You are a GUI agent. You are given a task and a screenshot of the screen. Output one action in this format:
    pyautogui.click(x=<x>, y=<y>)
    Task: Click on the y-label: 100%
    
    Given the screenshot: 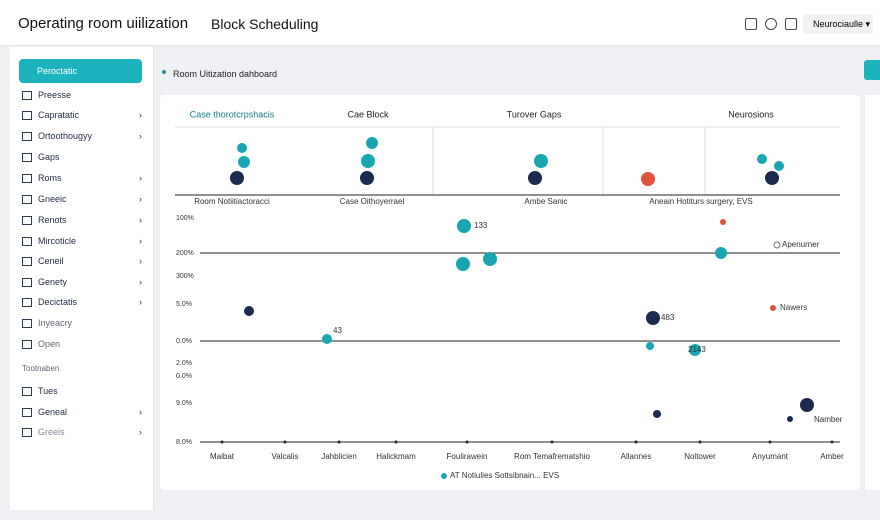 What is the action you would take?
    pyautogui.click(x=185, y=218)
    